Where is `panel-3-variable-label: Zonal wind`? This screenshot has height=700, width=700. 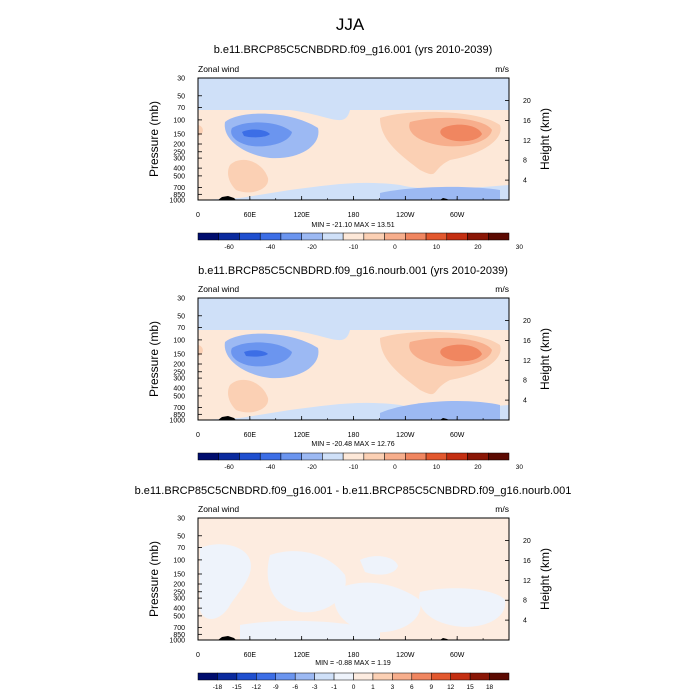 panel-3-variable-label: Zonal wind is located at coordinates (218, 509).